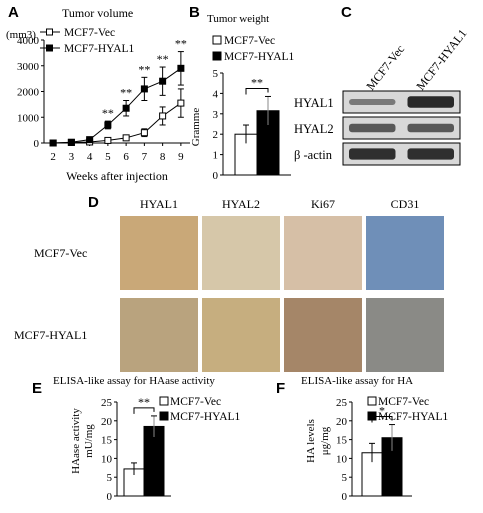  What do you see at coordinates (196, 127) in the screenshot?
I see `panel-b-y-label: Gramme` at bounding box center [196, 127].